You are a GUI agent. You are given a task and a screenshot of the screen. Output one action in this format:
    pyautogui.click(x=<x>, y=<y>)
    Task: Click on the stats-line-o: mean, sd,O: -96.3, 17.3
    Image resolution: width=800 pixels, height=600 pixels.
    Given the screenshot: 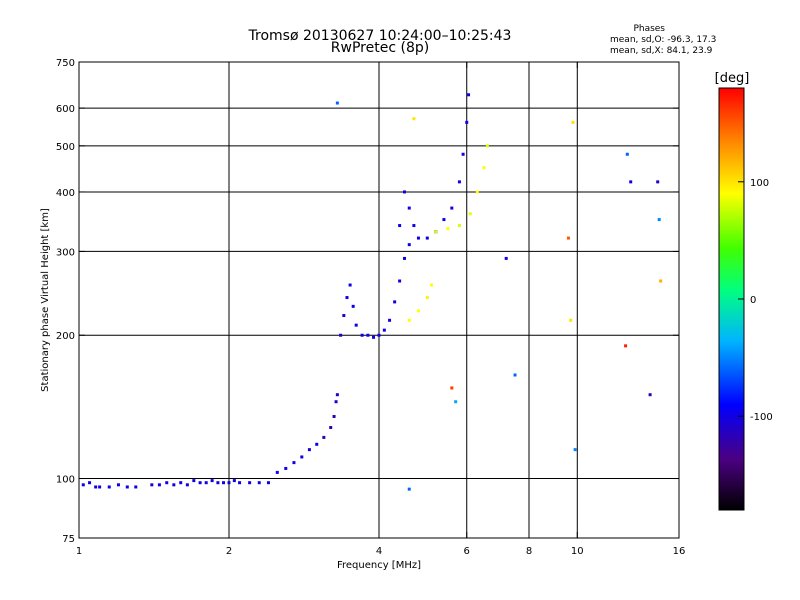 What is the action you would take?
    pyautogui.click(x=663, y=40)
    